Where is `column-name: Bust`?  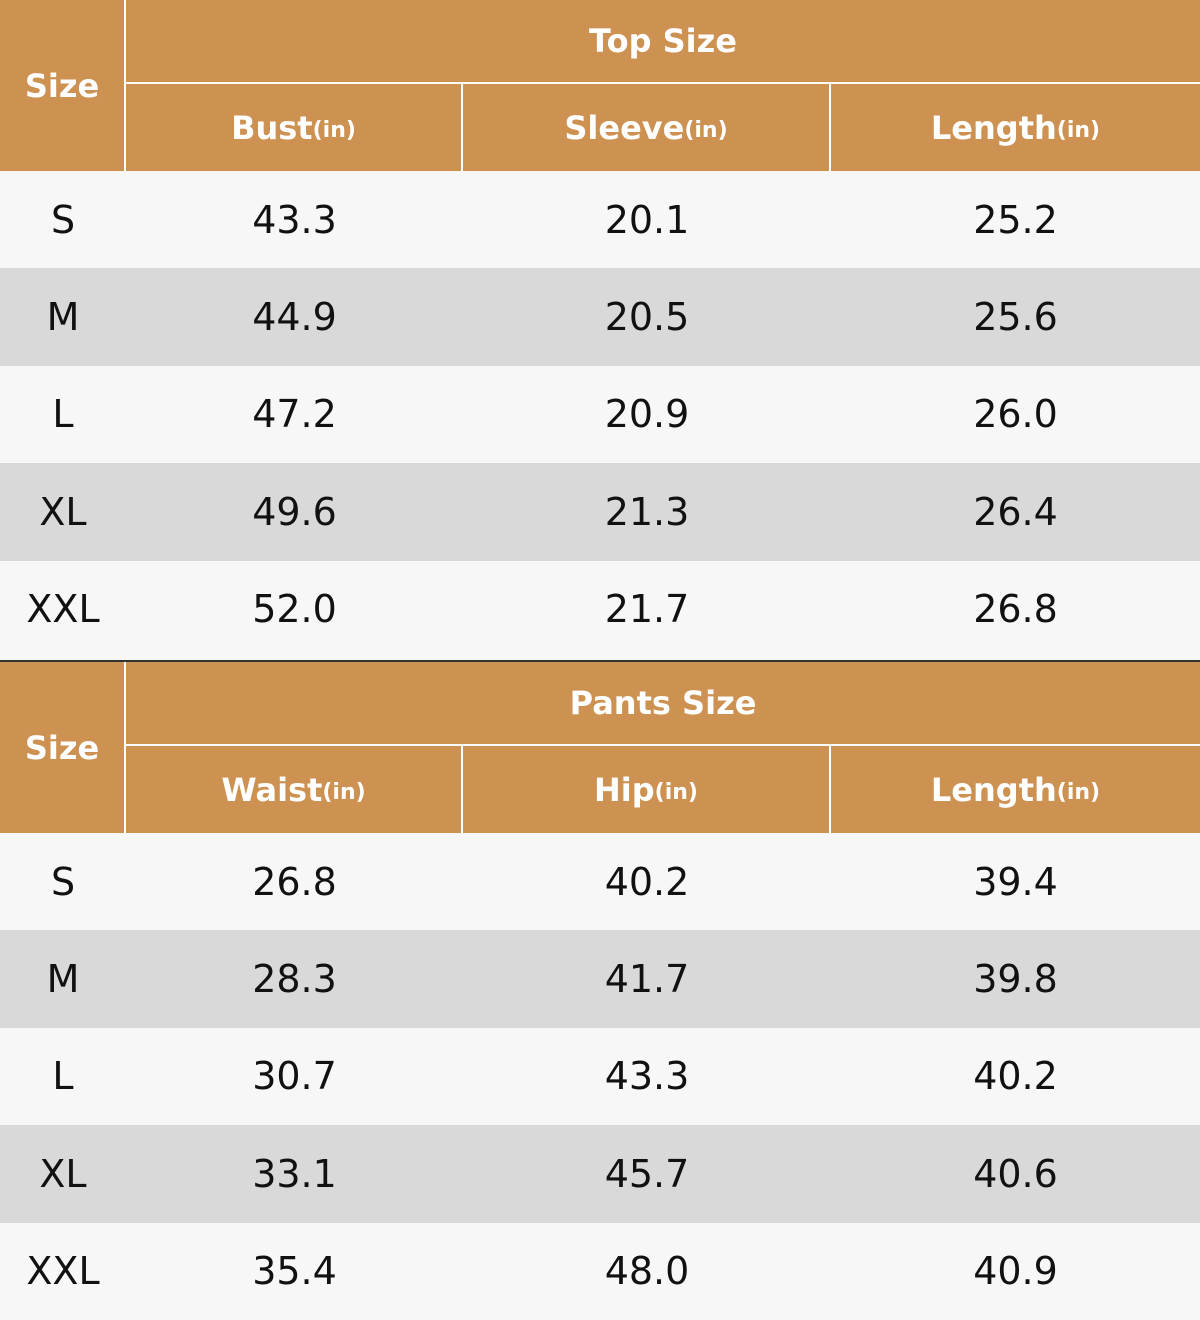 column-name: Bust is located at coordinates (272, 127).